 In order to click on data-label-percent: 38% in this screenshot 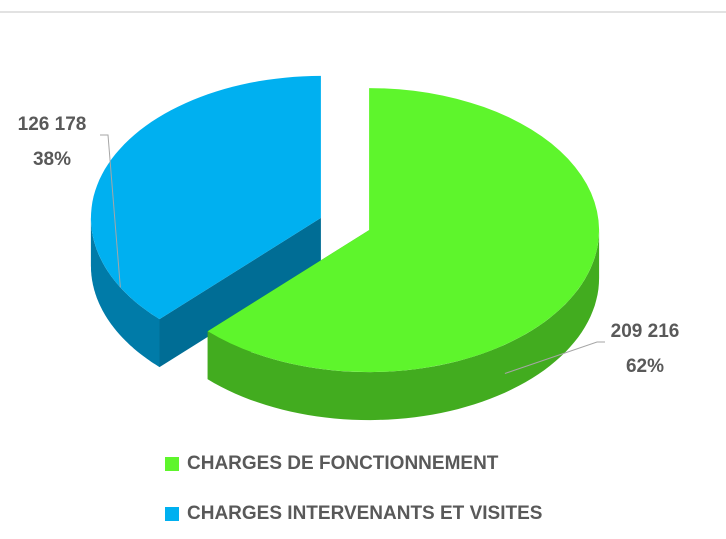, I will do `click(52, 159)`.